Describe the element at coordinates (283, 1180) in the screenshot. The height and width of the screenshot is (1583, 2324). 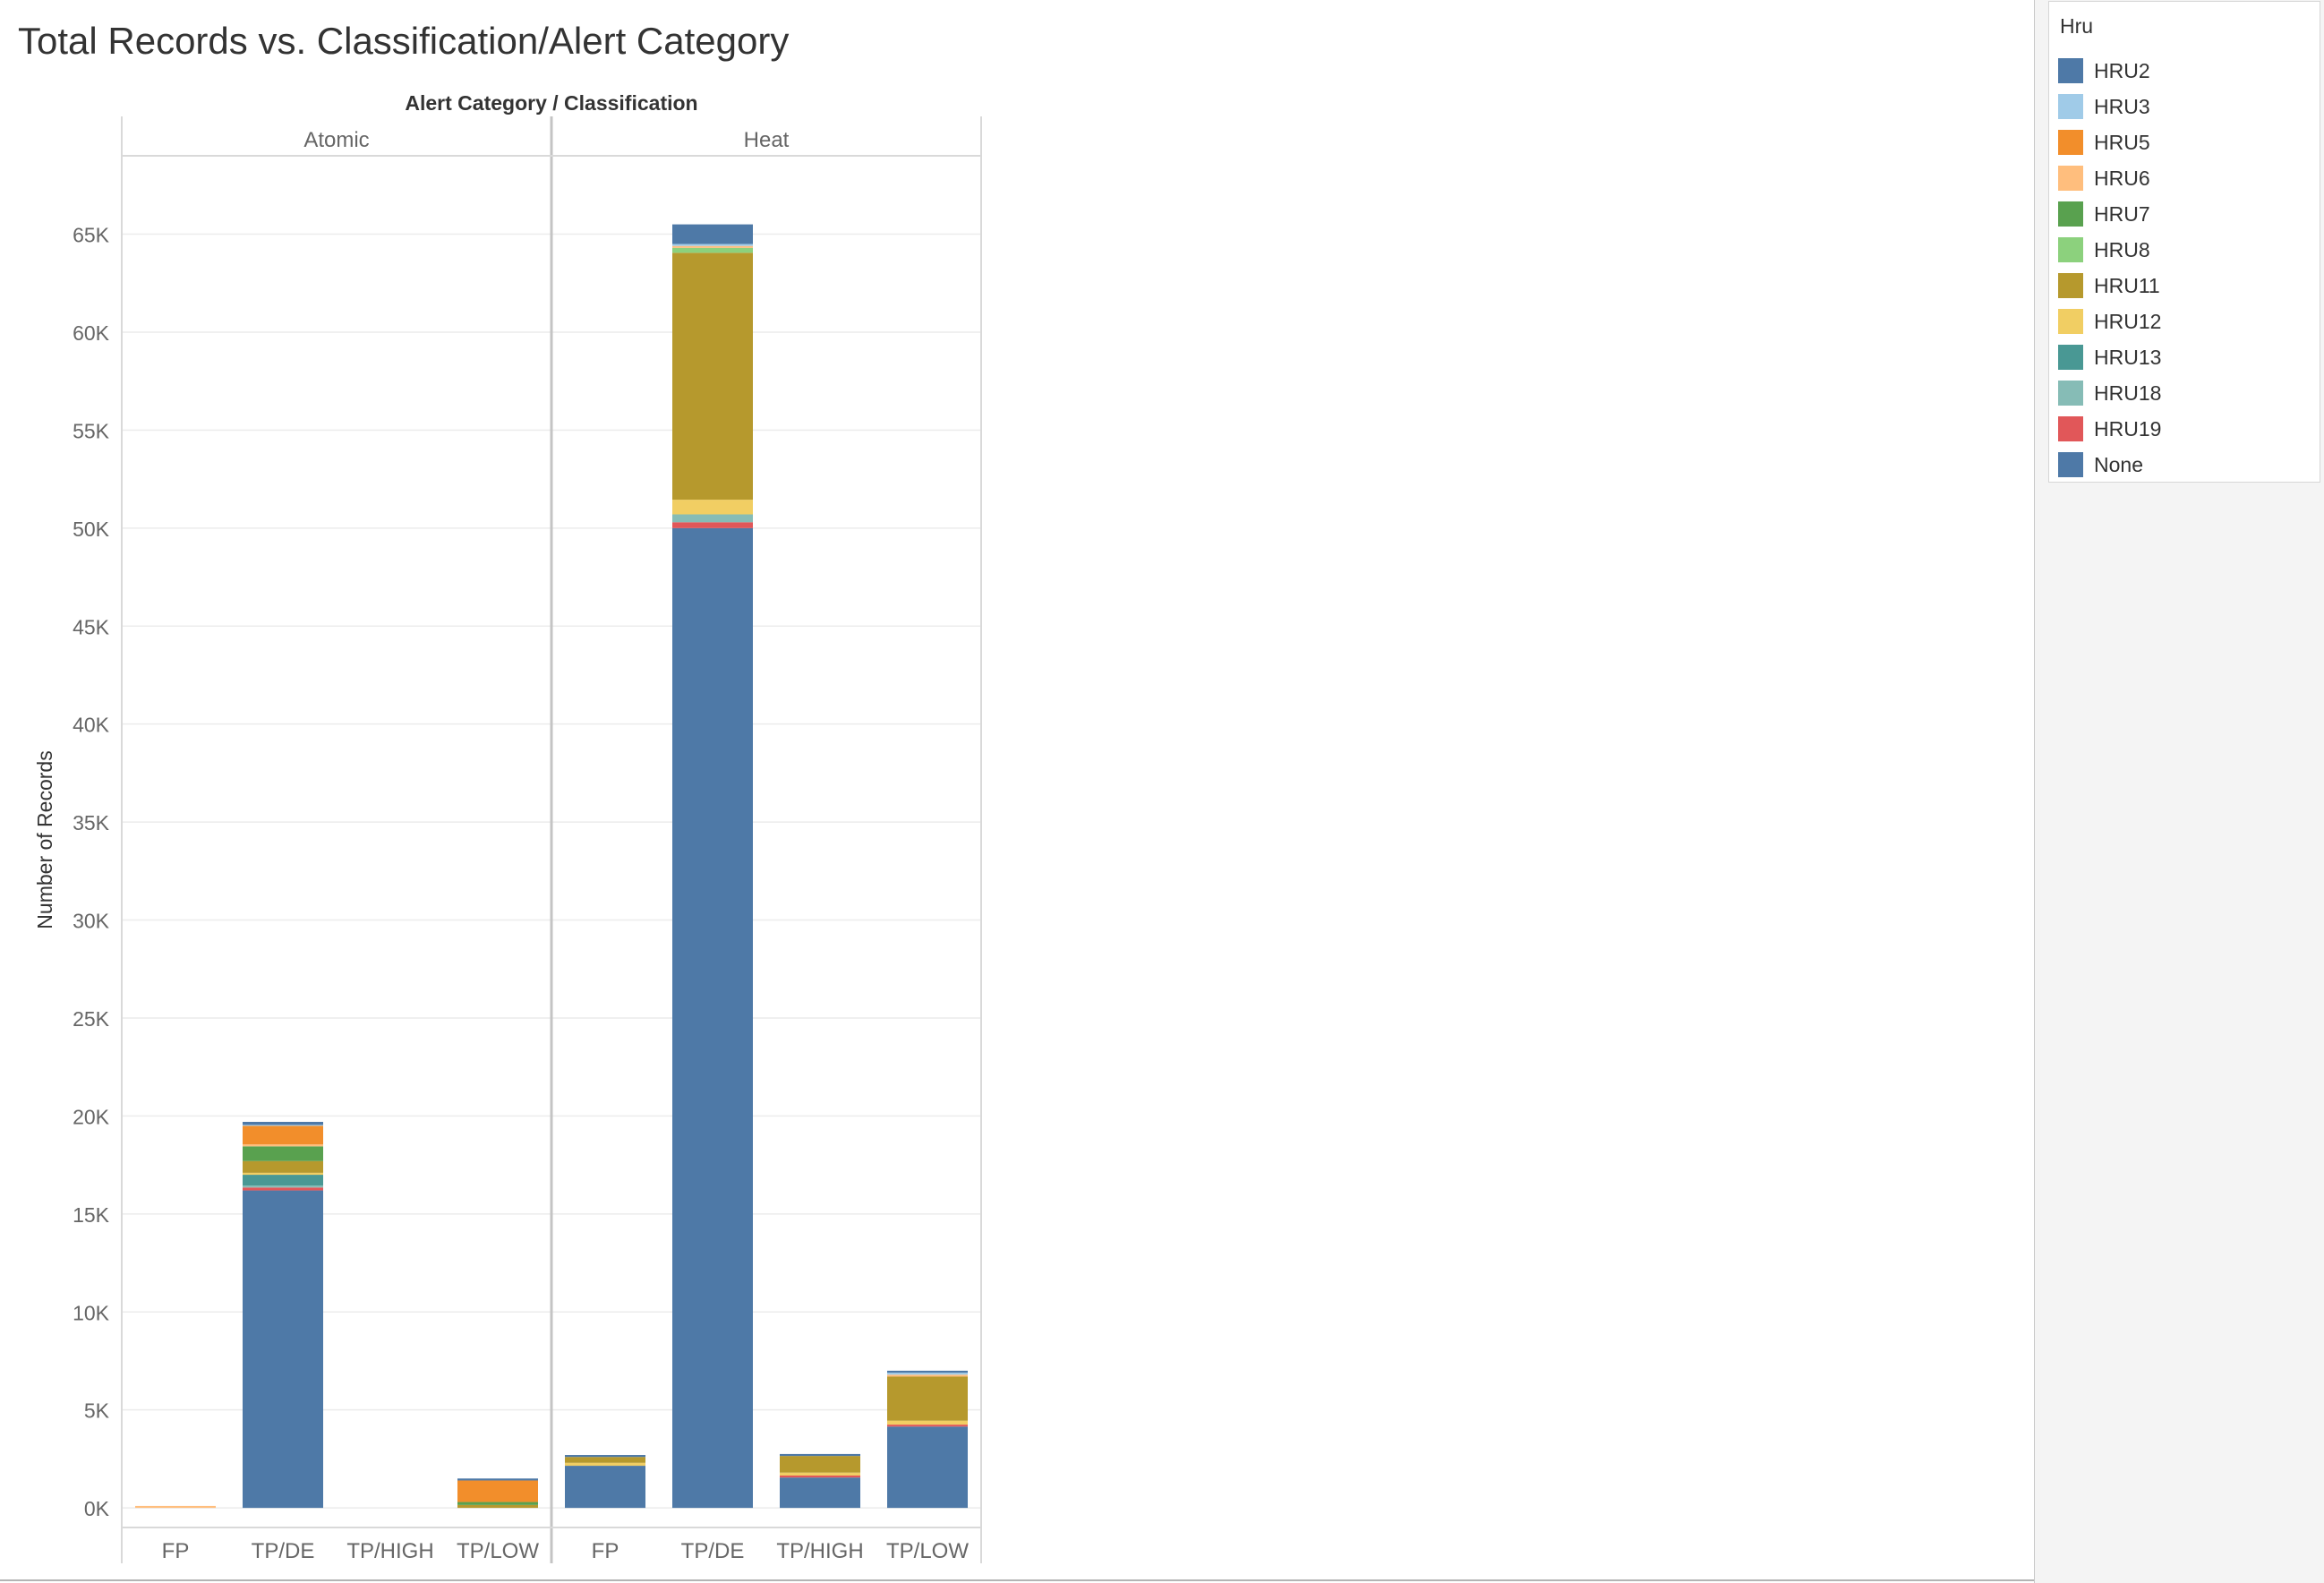
I see `bar-segment-hru13` at that location.